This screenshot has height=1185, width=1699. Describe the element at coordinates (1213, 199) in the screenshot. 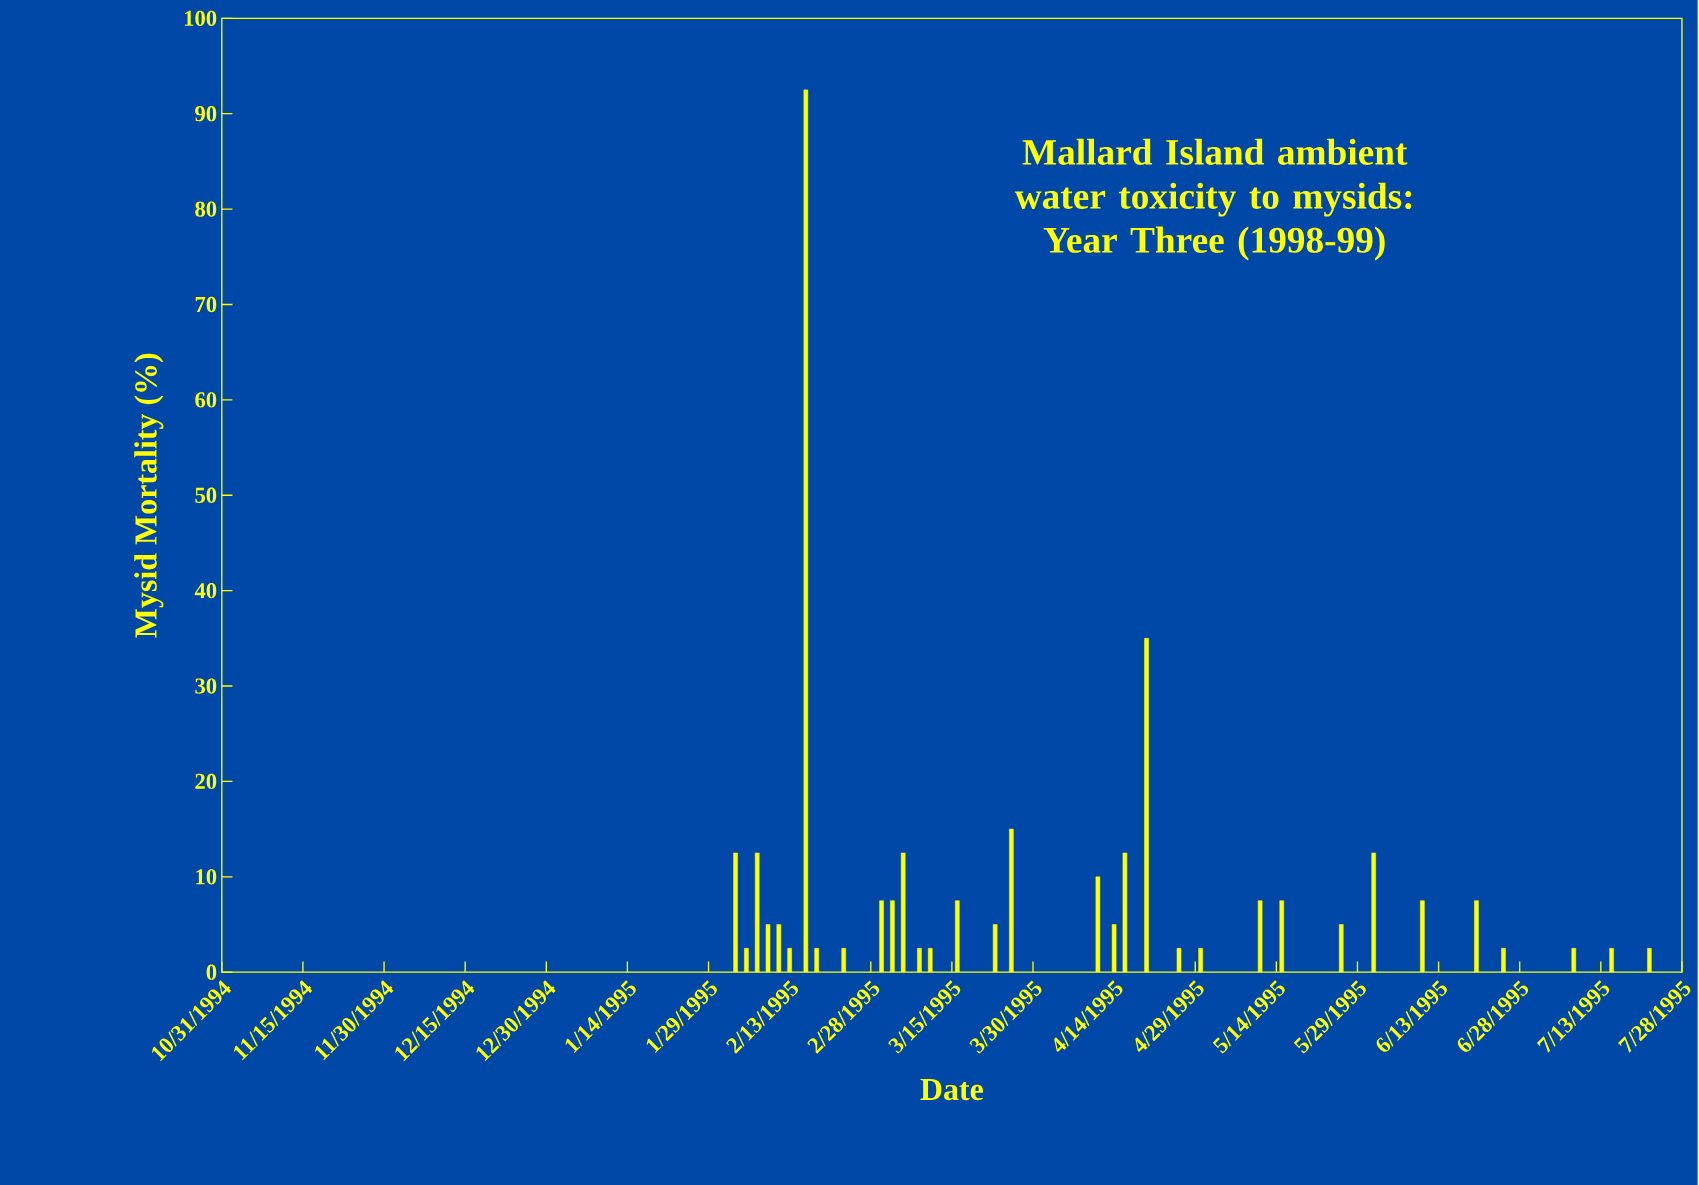

I see `text: Mallard Island ambient water toxicity to mysids: Year Three (1998-99)` at that location.